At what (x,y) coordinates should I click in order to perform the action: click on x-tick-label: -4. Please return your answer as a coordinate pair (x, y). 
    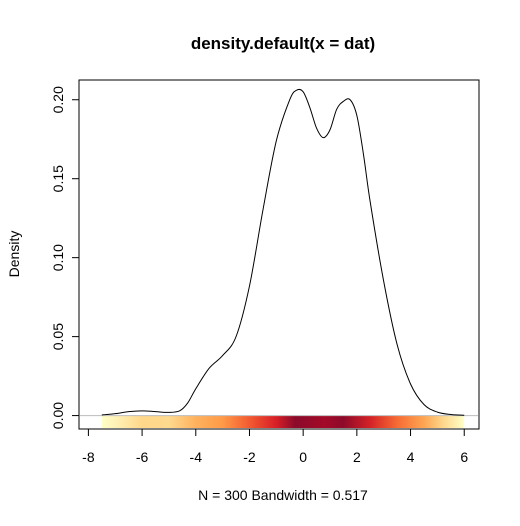
    Looking at the image, I should click on (196, 457).